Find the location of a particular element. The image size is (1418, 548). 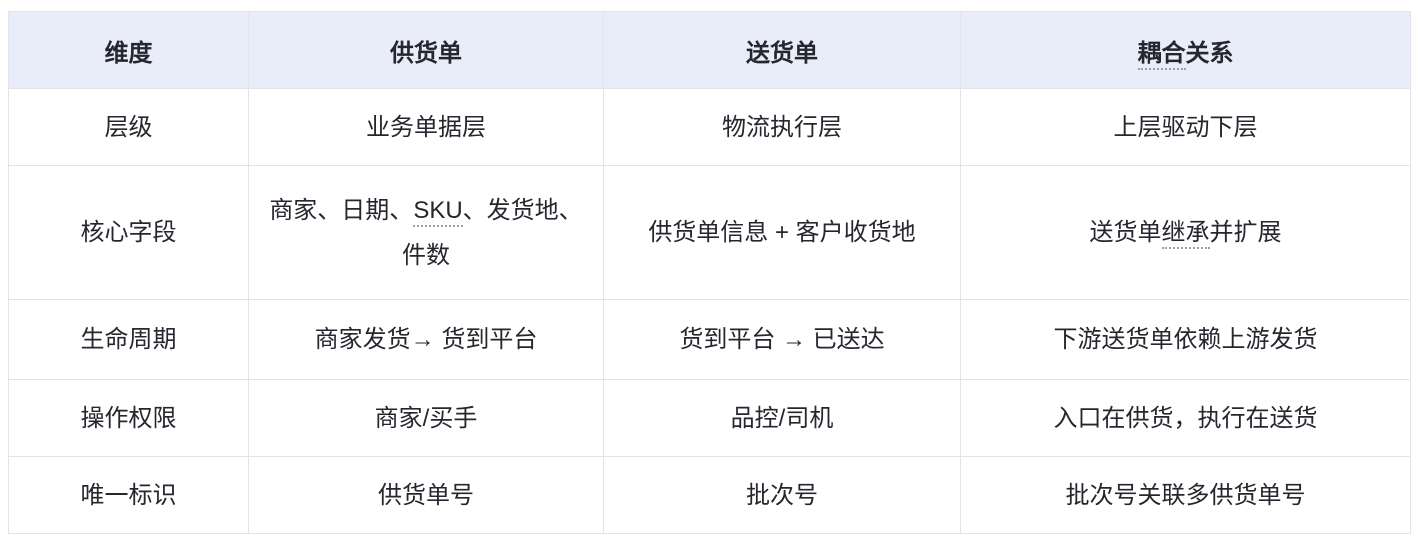

cell-dimension: 唯一标识 is located at coordinates (128, 495).